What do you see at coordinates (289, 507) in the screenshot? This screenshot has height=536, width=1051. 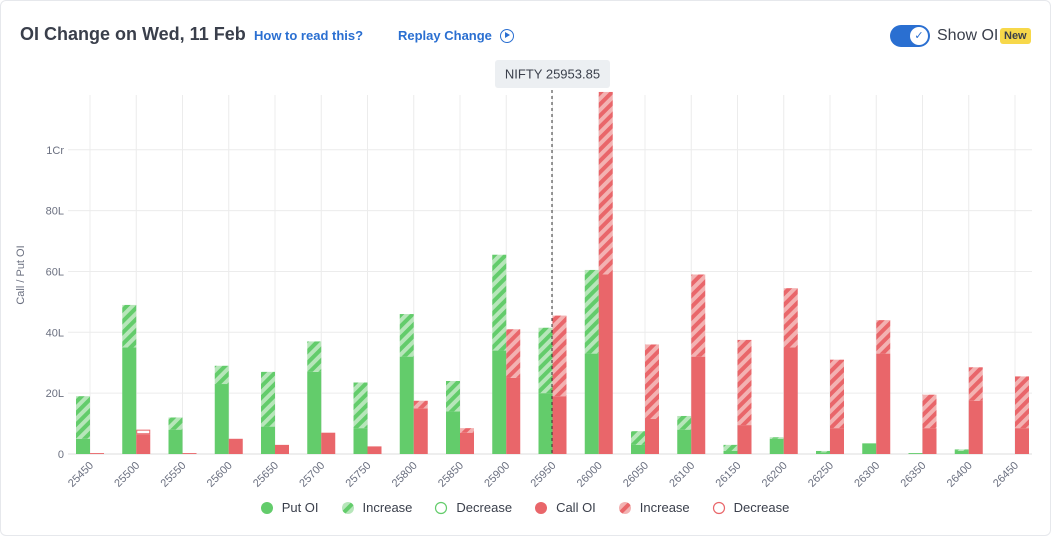 I see `legend-put-oi: Put OI` at bounding box center [289, 507].